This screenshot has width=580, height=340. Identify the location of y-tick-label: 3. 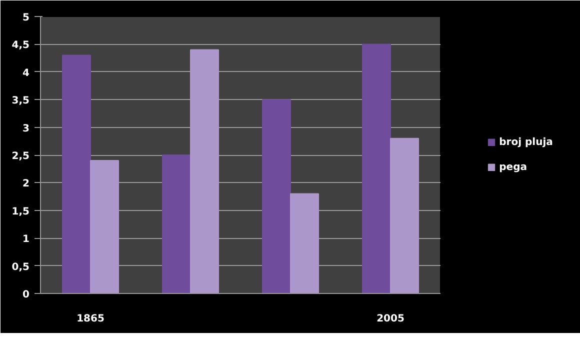
(26, 128).